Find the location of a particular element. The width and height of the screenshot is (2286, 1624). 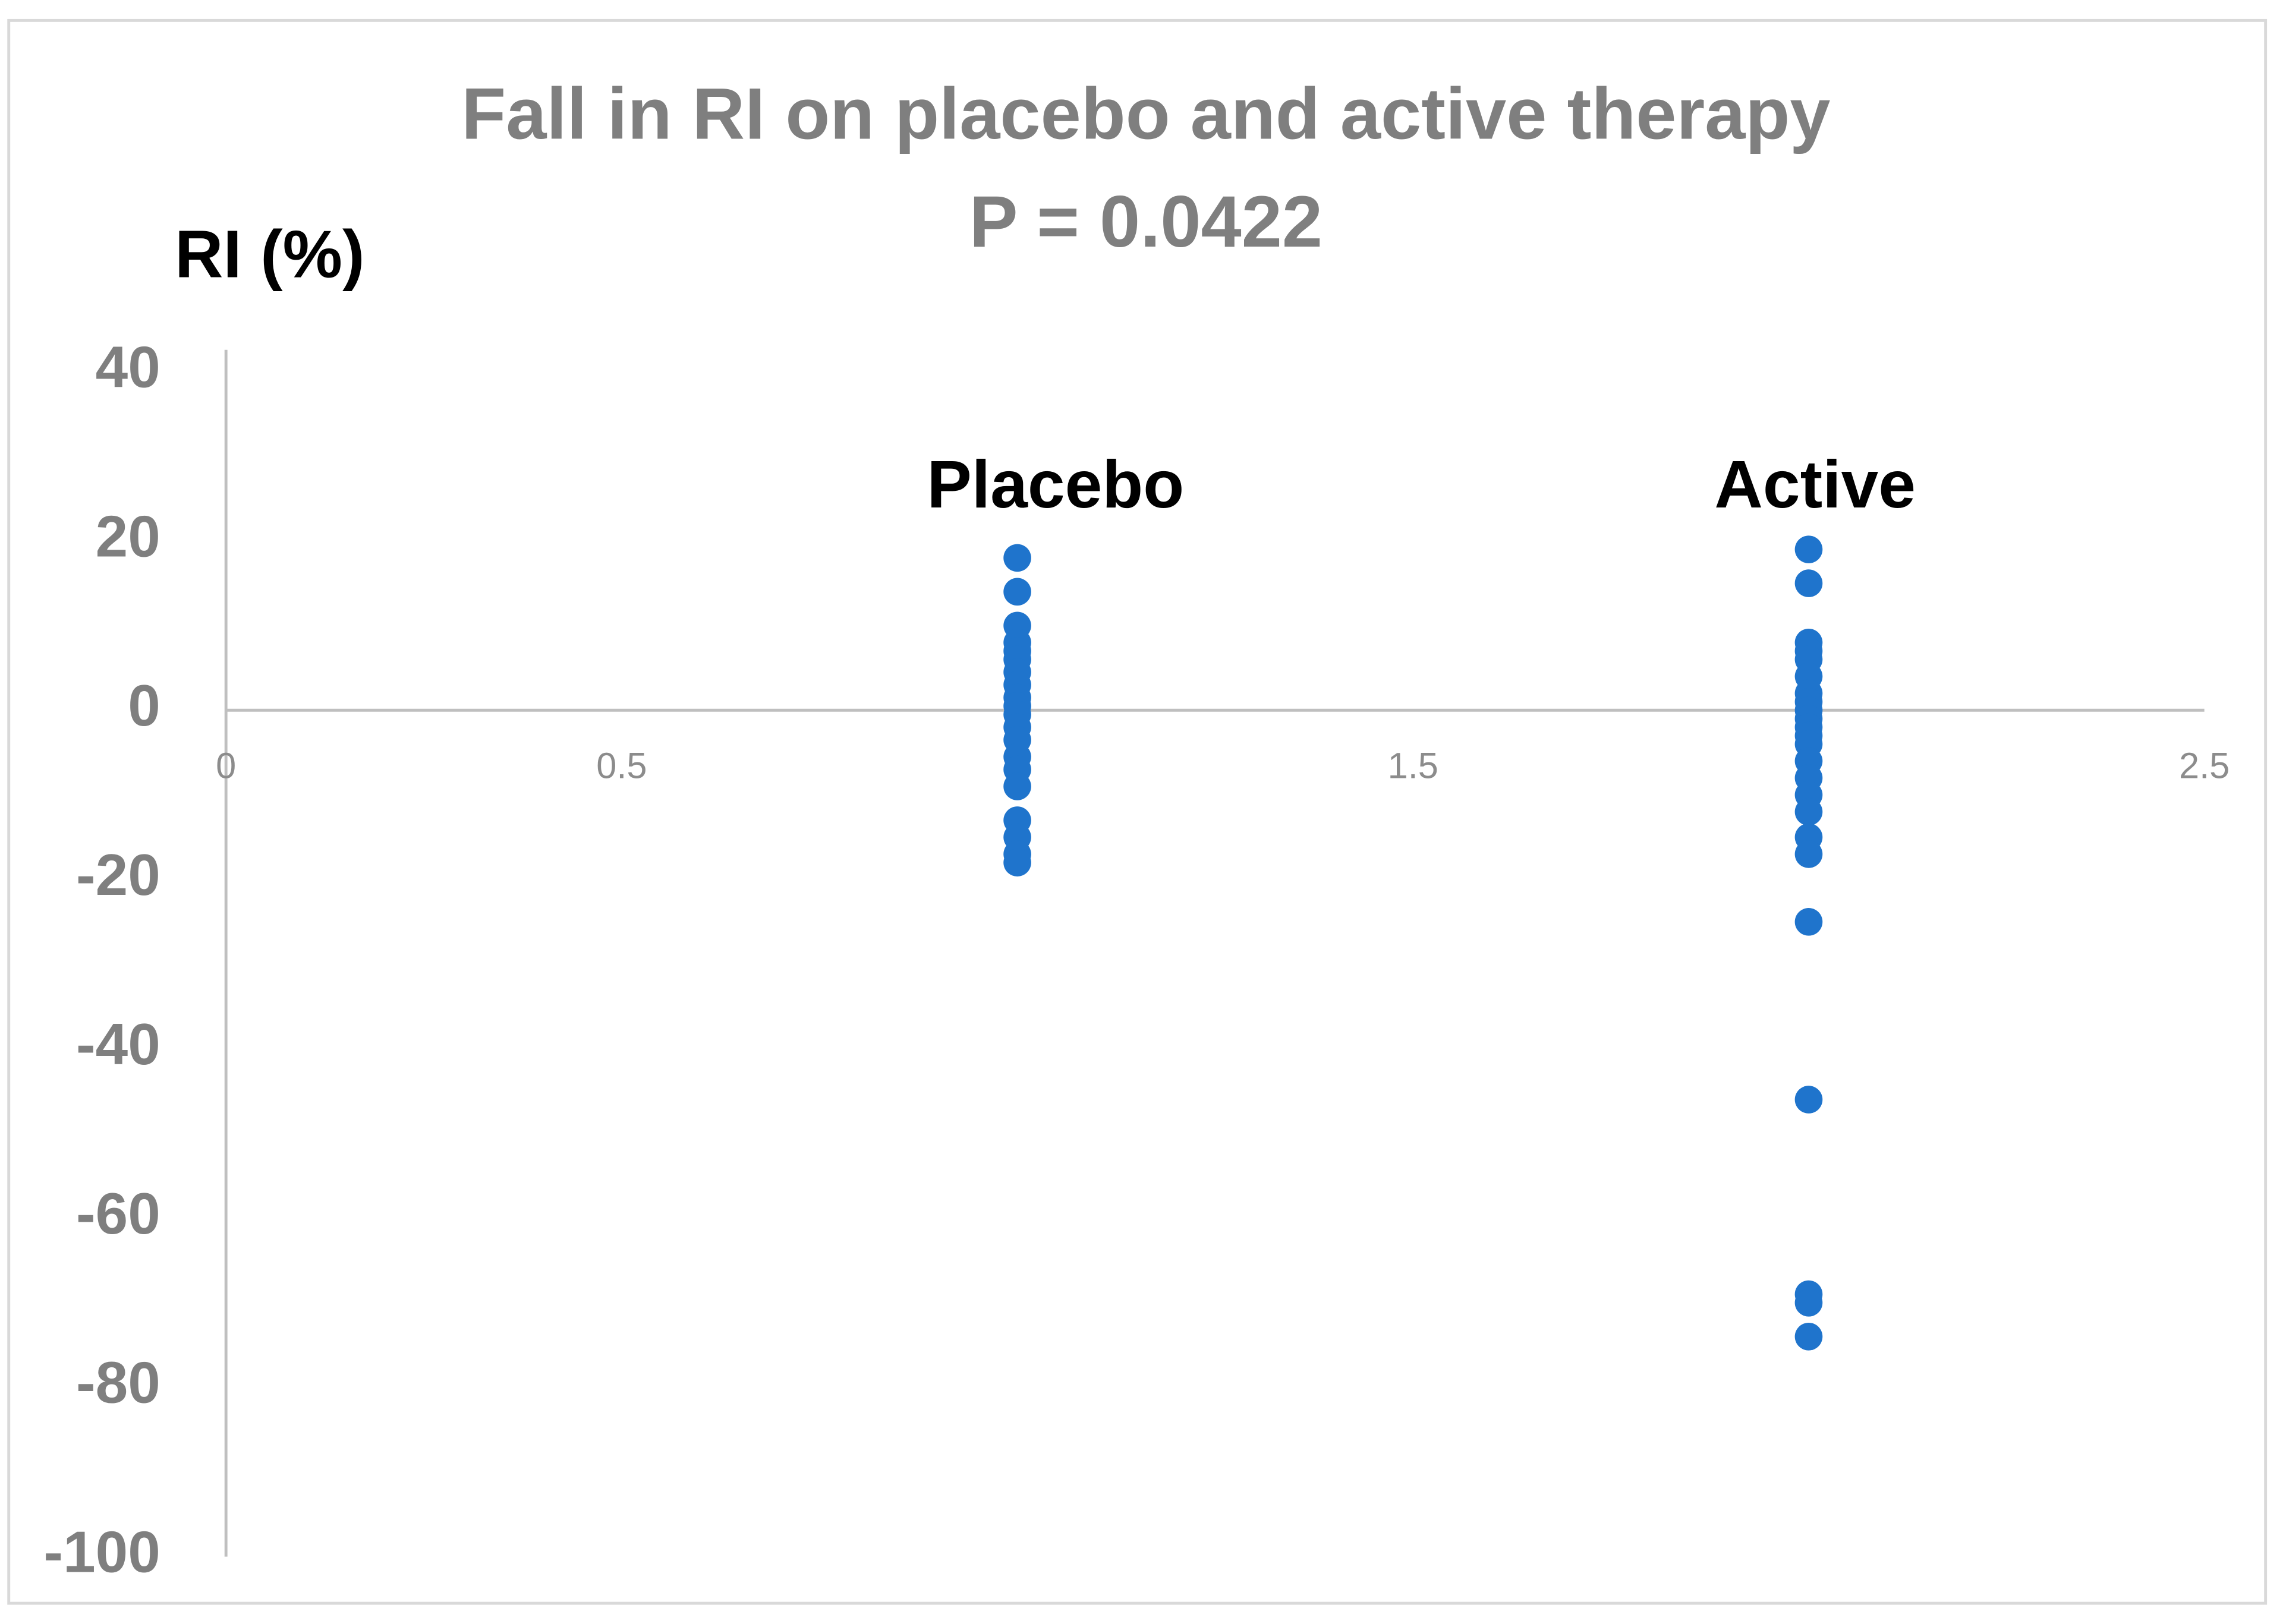

y-tick-label: -40 is located at coordinates (118, 1044).